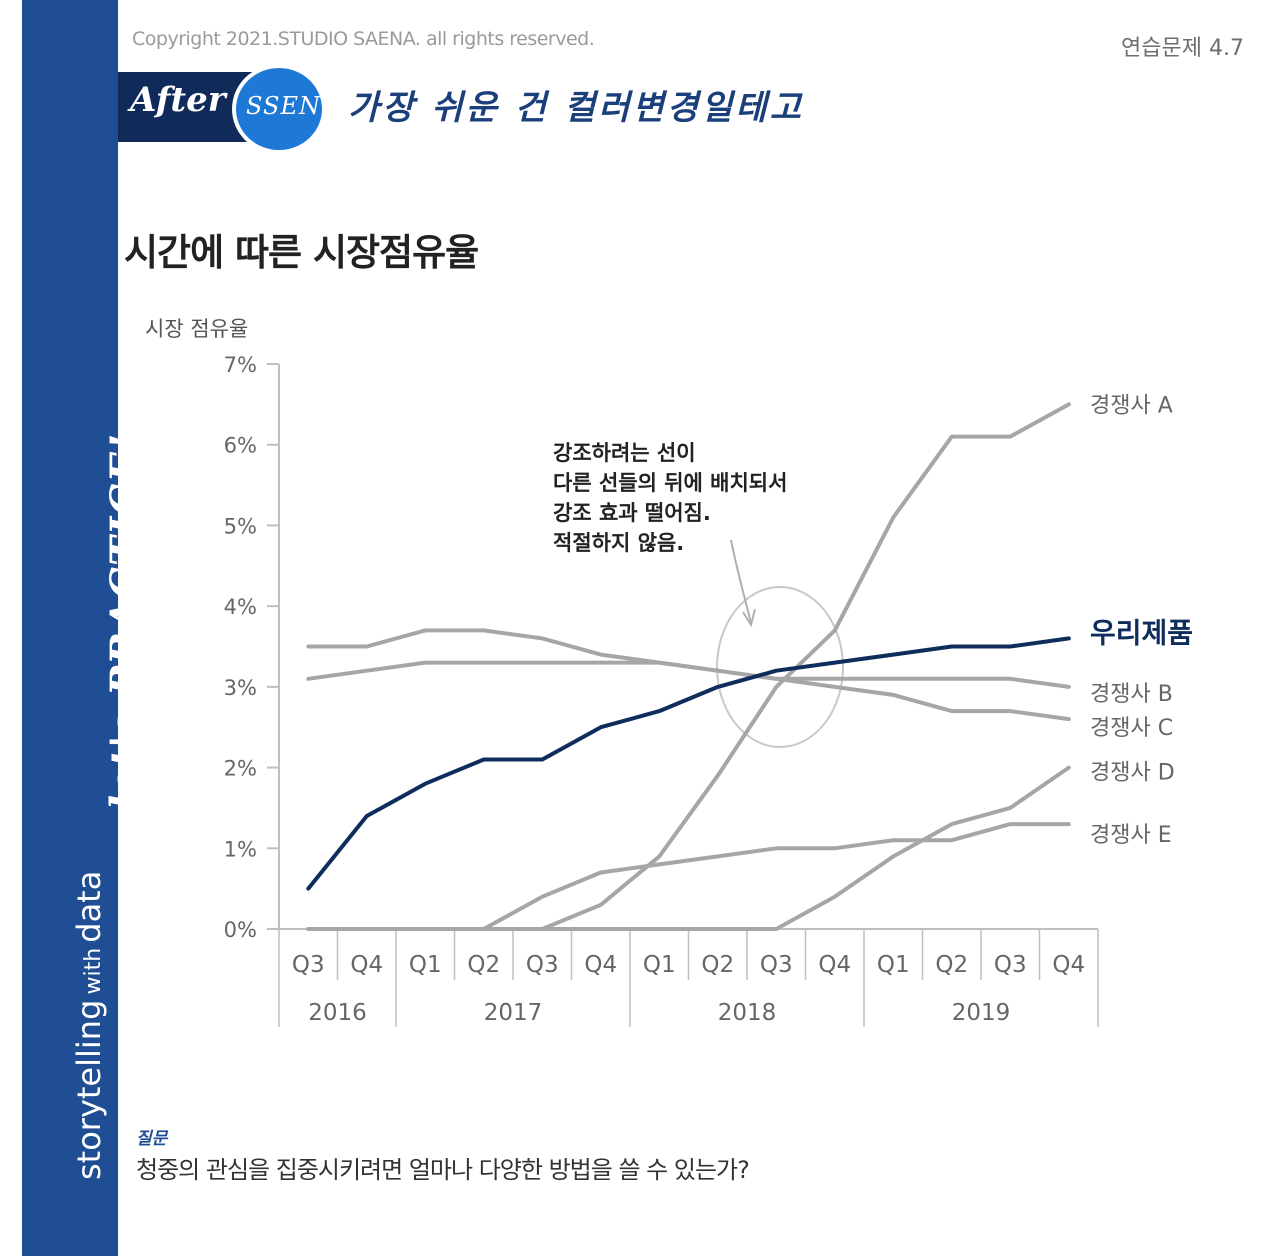  What do you see at coordinates (240, 930) in the screenshot?
I see `y-tick-label: 0%` at bounding box center [240, 930].